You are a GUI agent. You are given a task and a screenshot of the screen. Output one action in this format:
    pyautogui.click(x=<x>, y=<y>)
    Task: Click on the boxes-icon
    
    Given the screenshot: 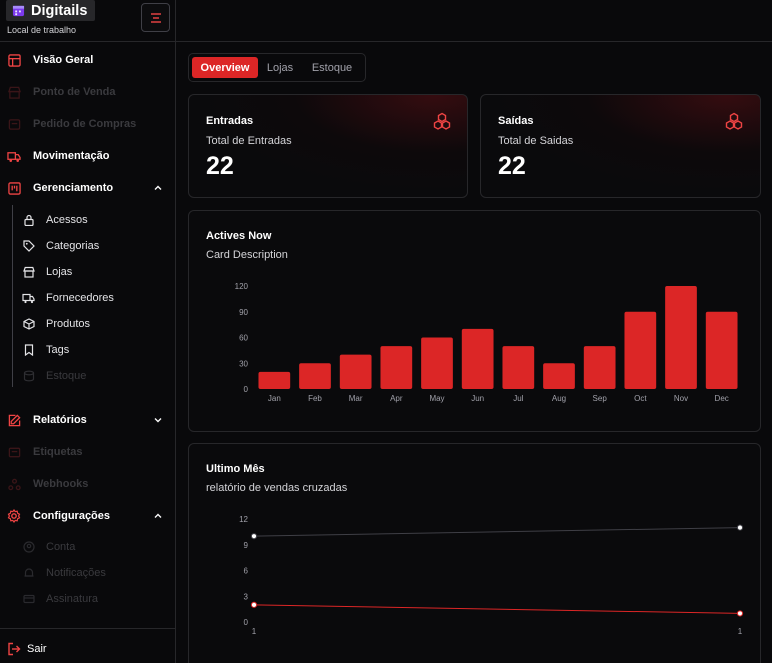 What is the action you would take?
    pyautogui.click(x=734, y=121)
    